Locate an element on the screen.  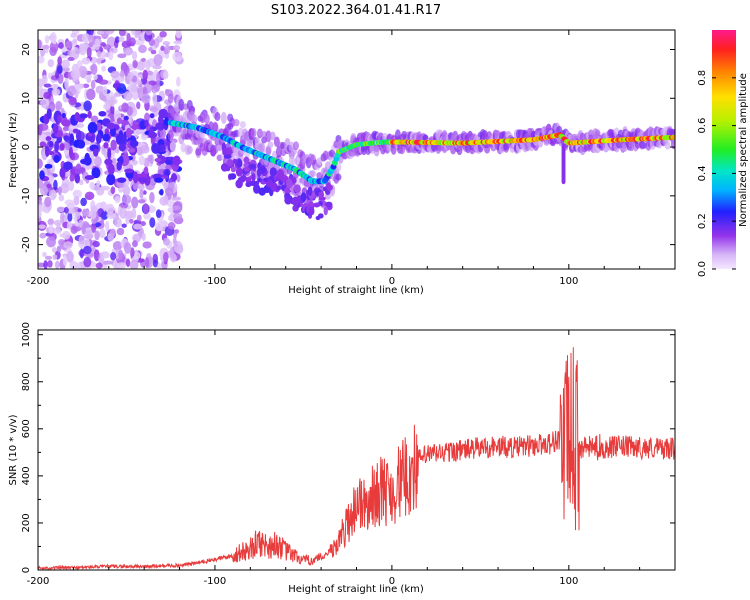
colorbar-ticks: 0.0 0.2 0.4 0.6 0.8 is located at coordinates (716, 173).